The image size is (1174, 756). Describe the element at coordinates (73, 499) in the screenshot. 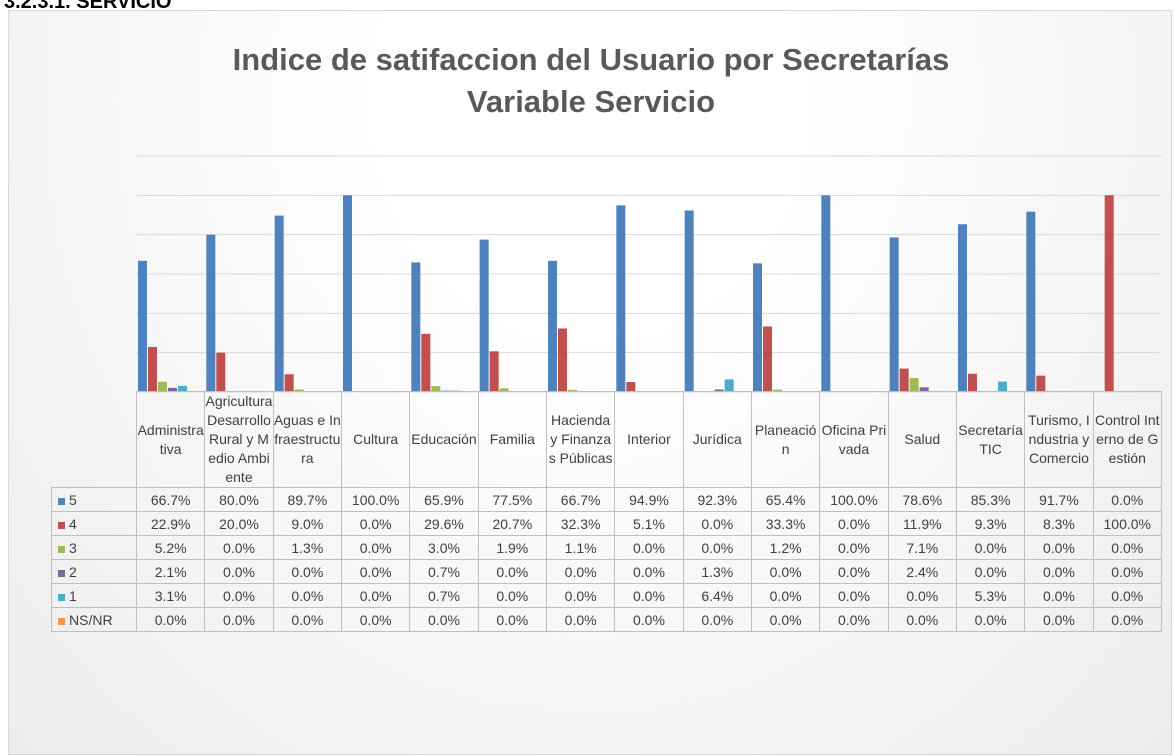

I see `legend-label: 5` at that location.